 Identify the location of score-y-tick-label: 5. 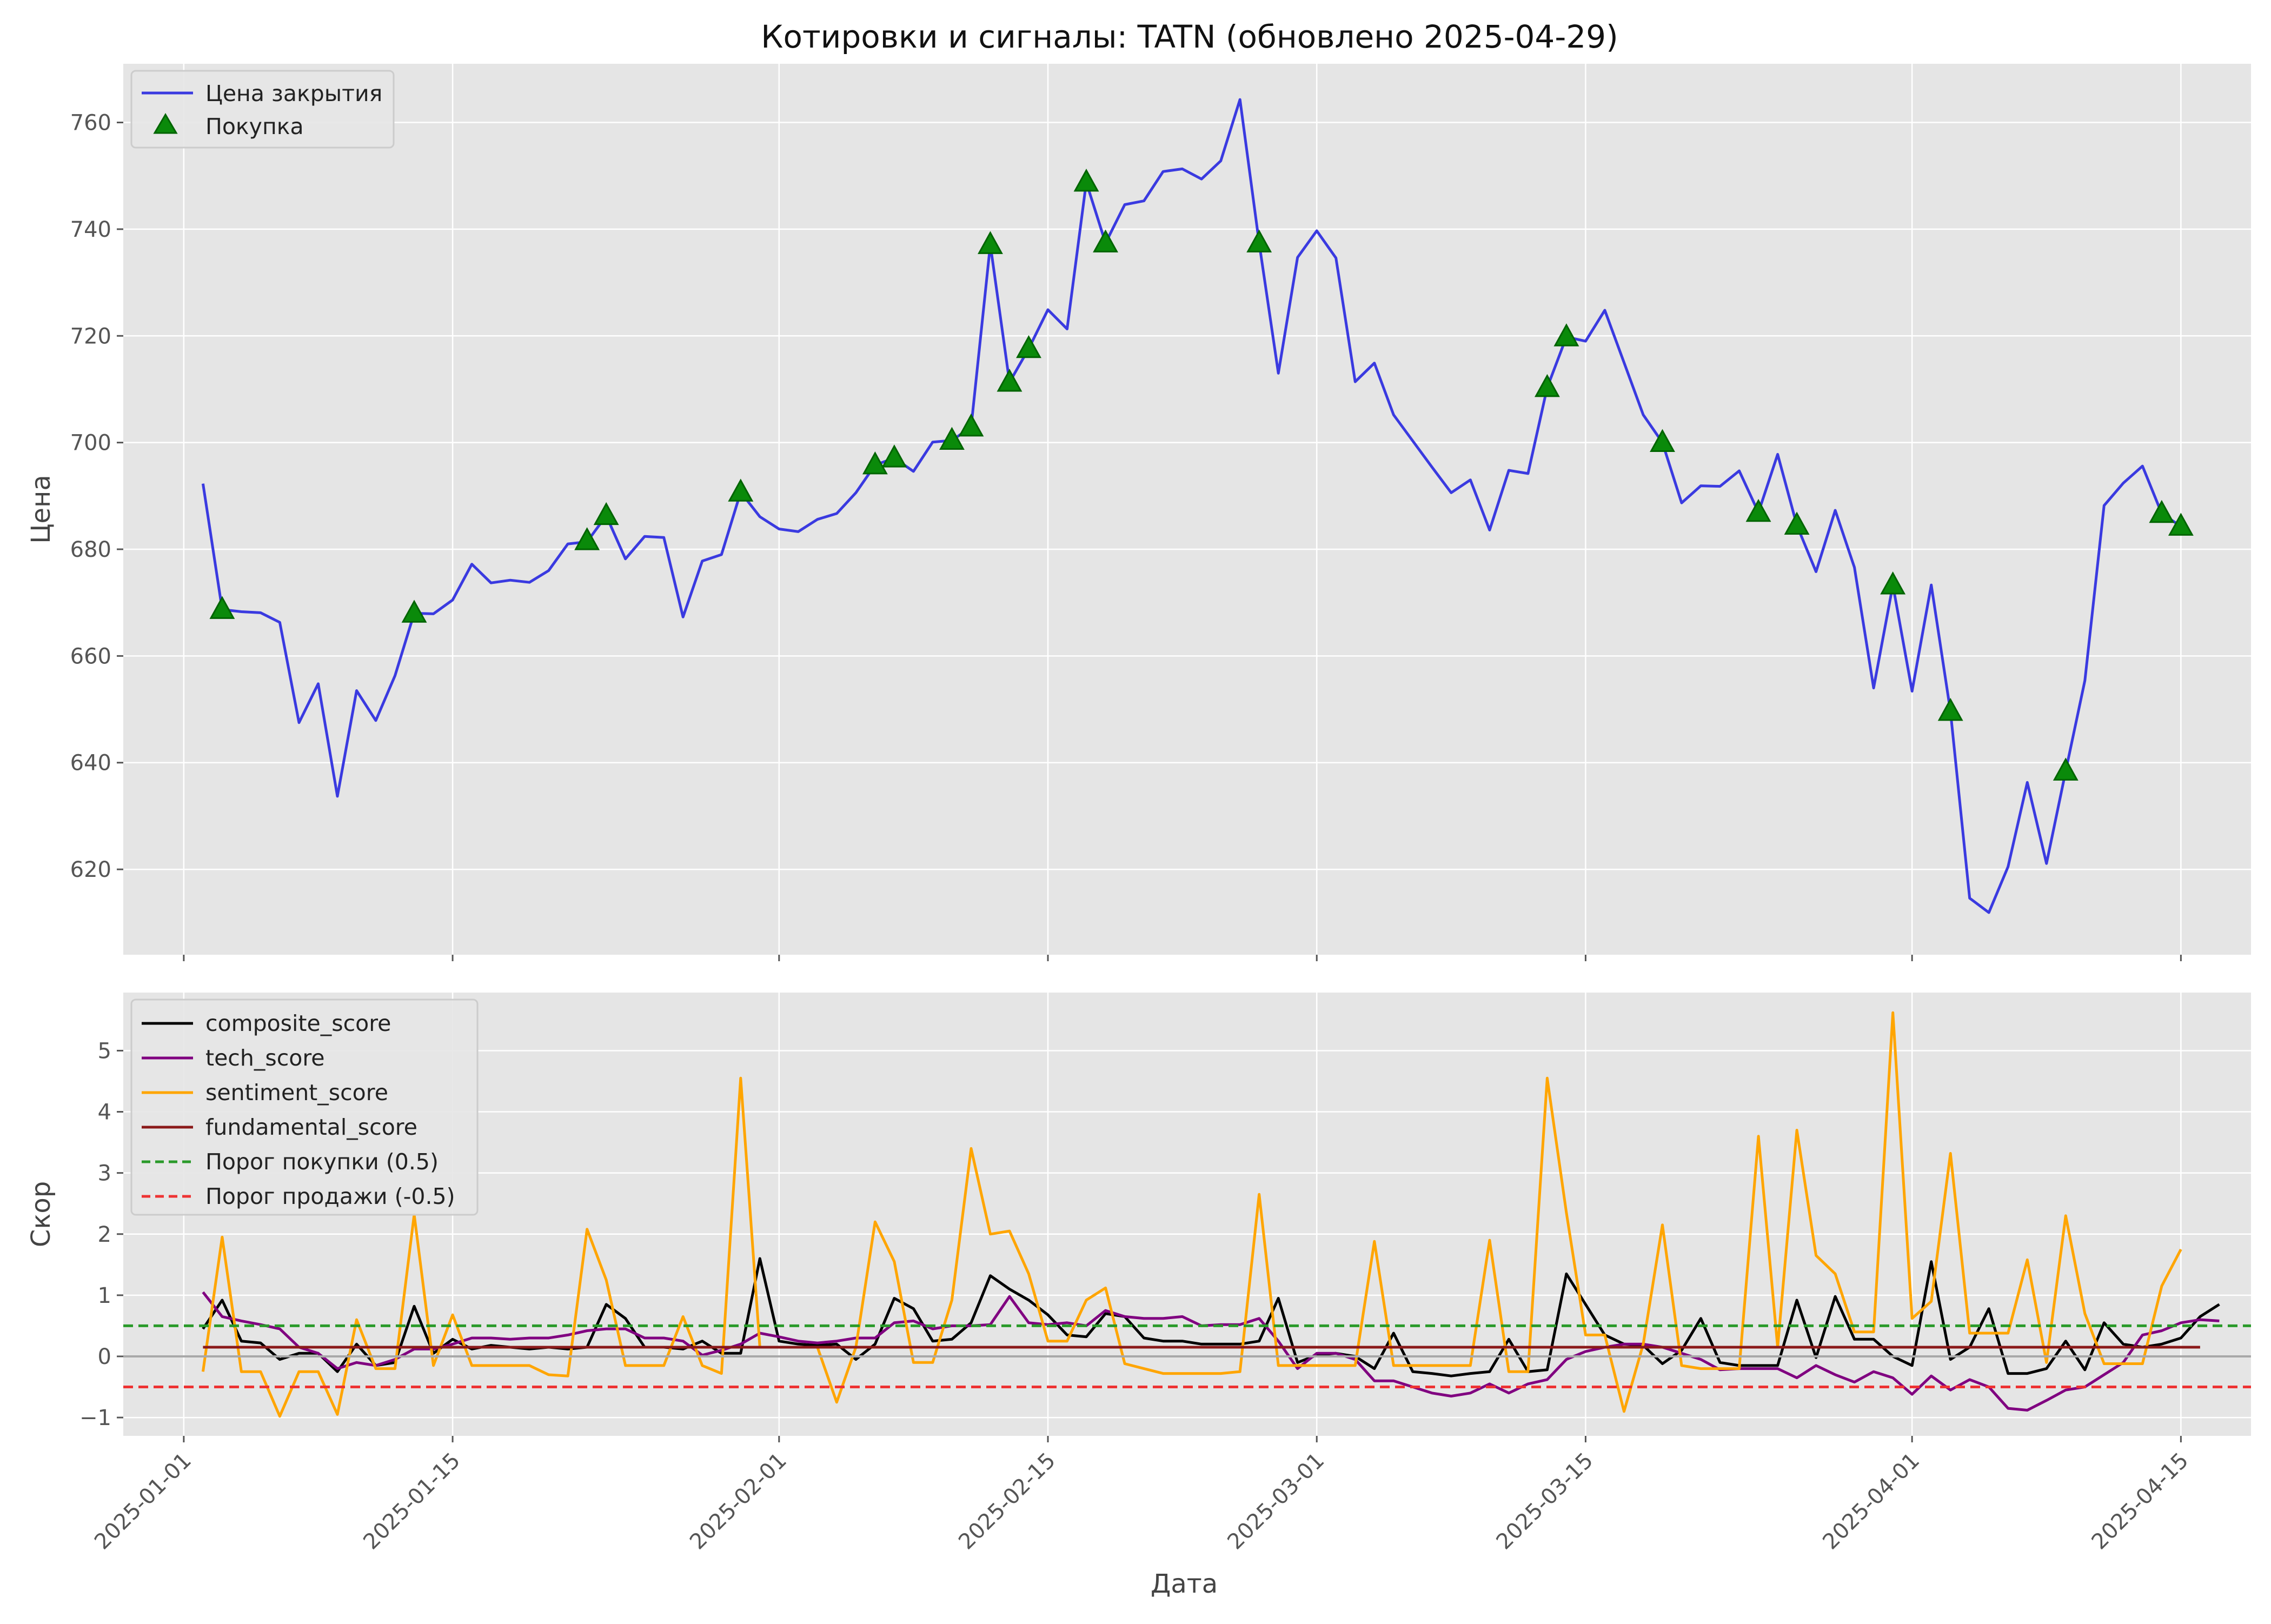
(104, 1051).